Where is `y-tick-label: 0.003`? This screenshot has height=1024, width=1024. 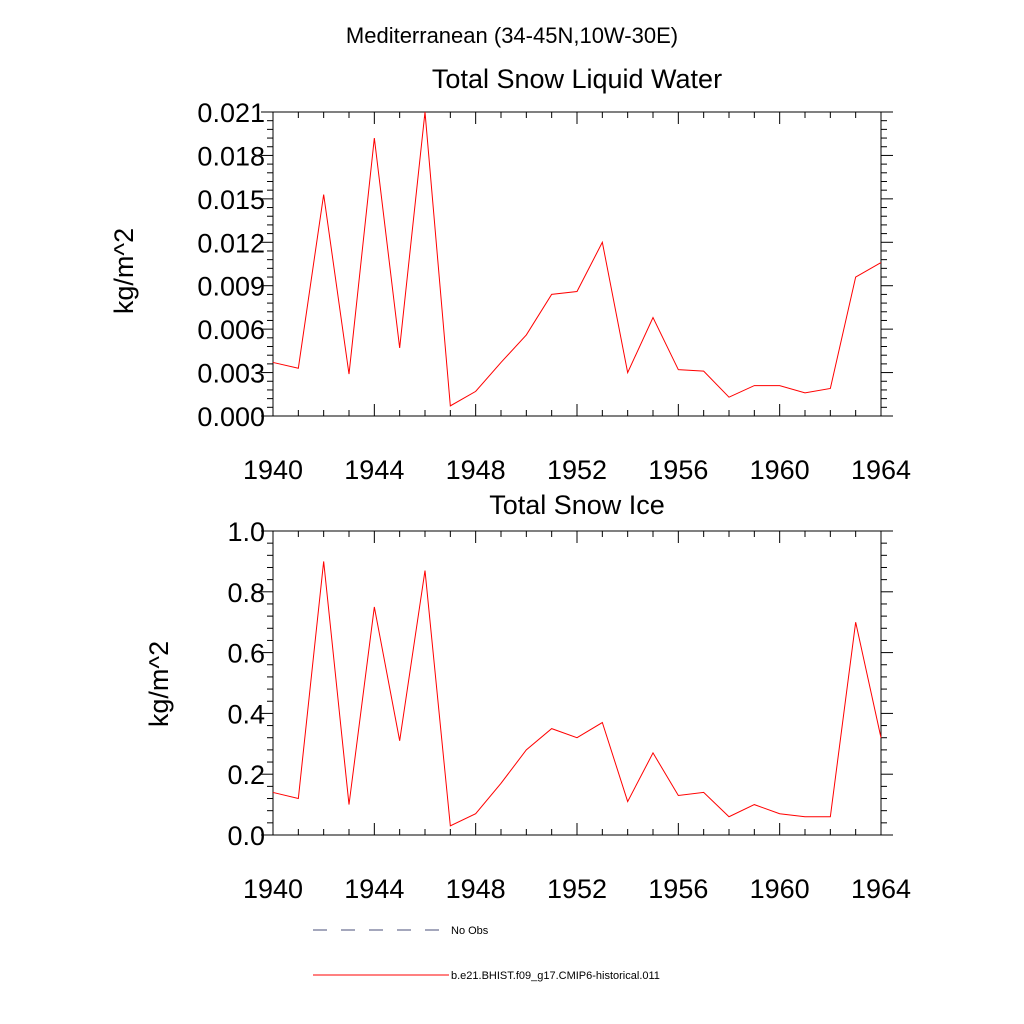
y-tick-label: 0.003 is located at coordinates (231, 374).